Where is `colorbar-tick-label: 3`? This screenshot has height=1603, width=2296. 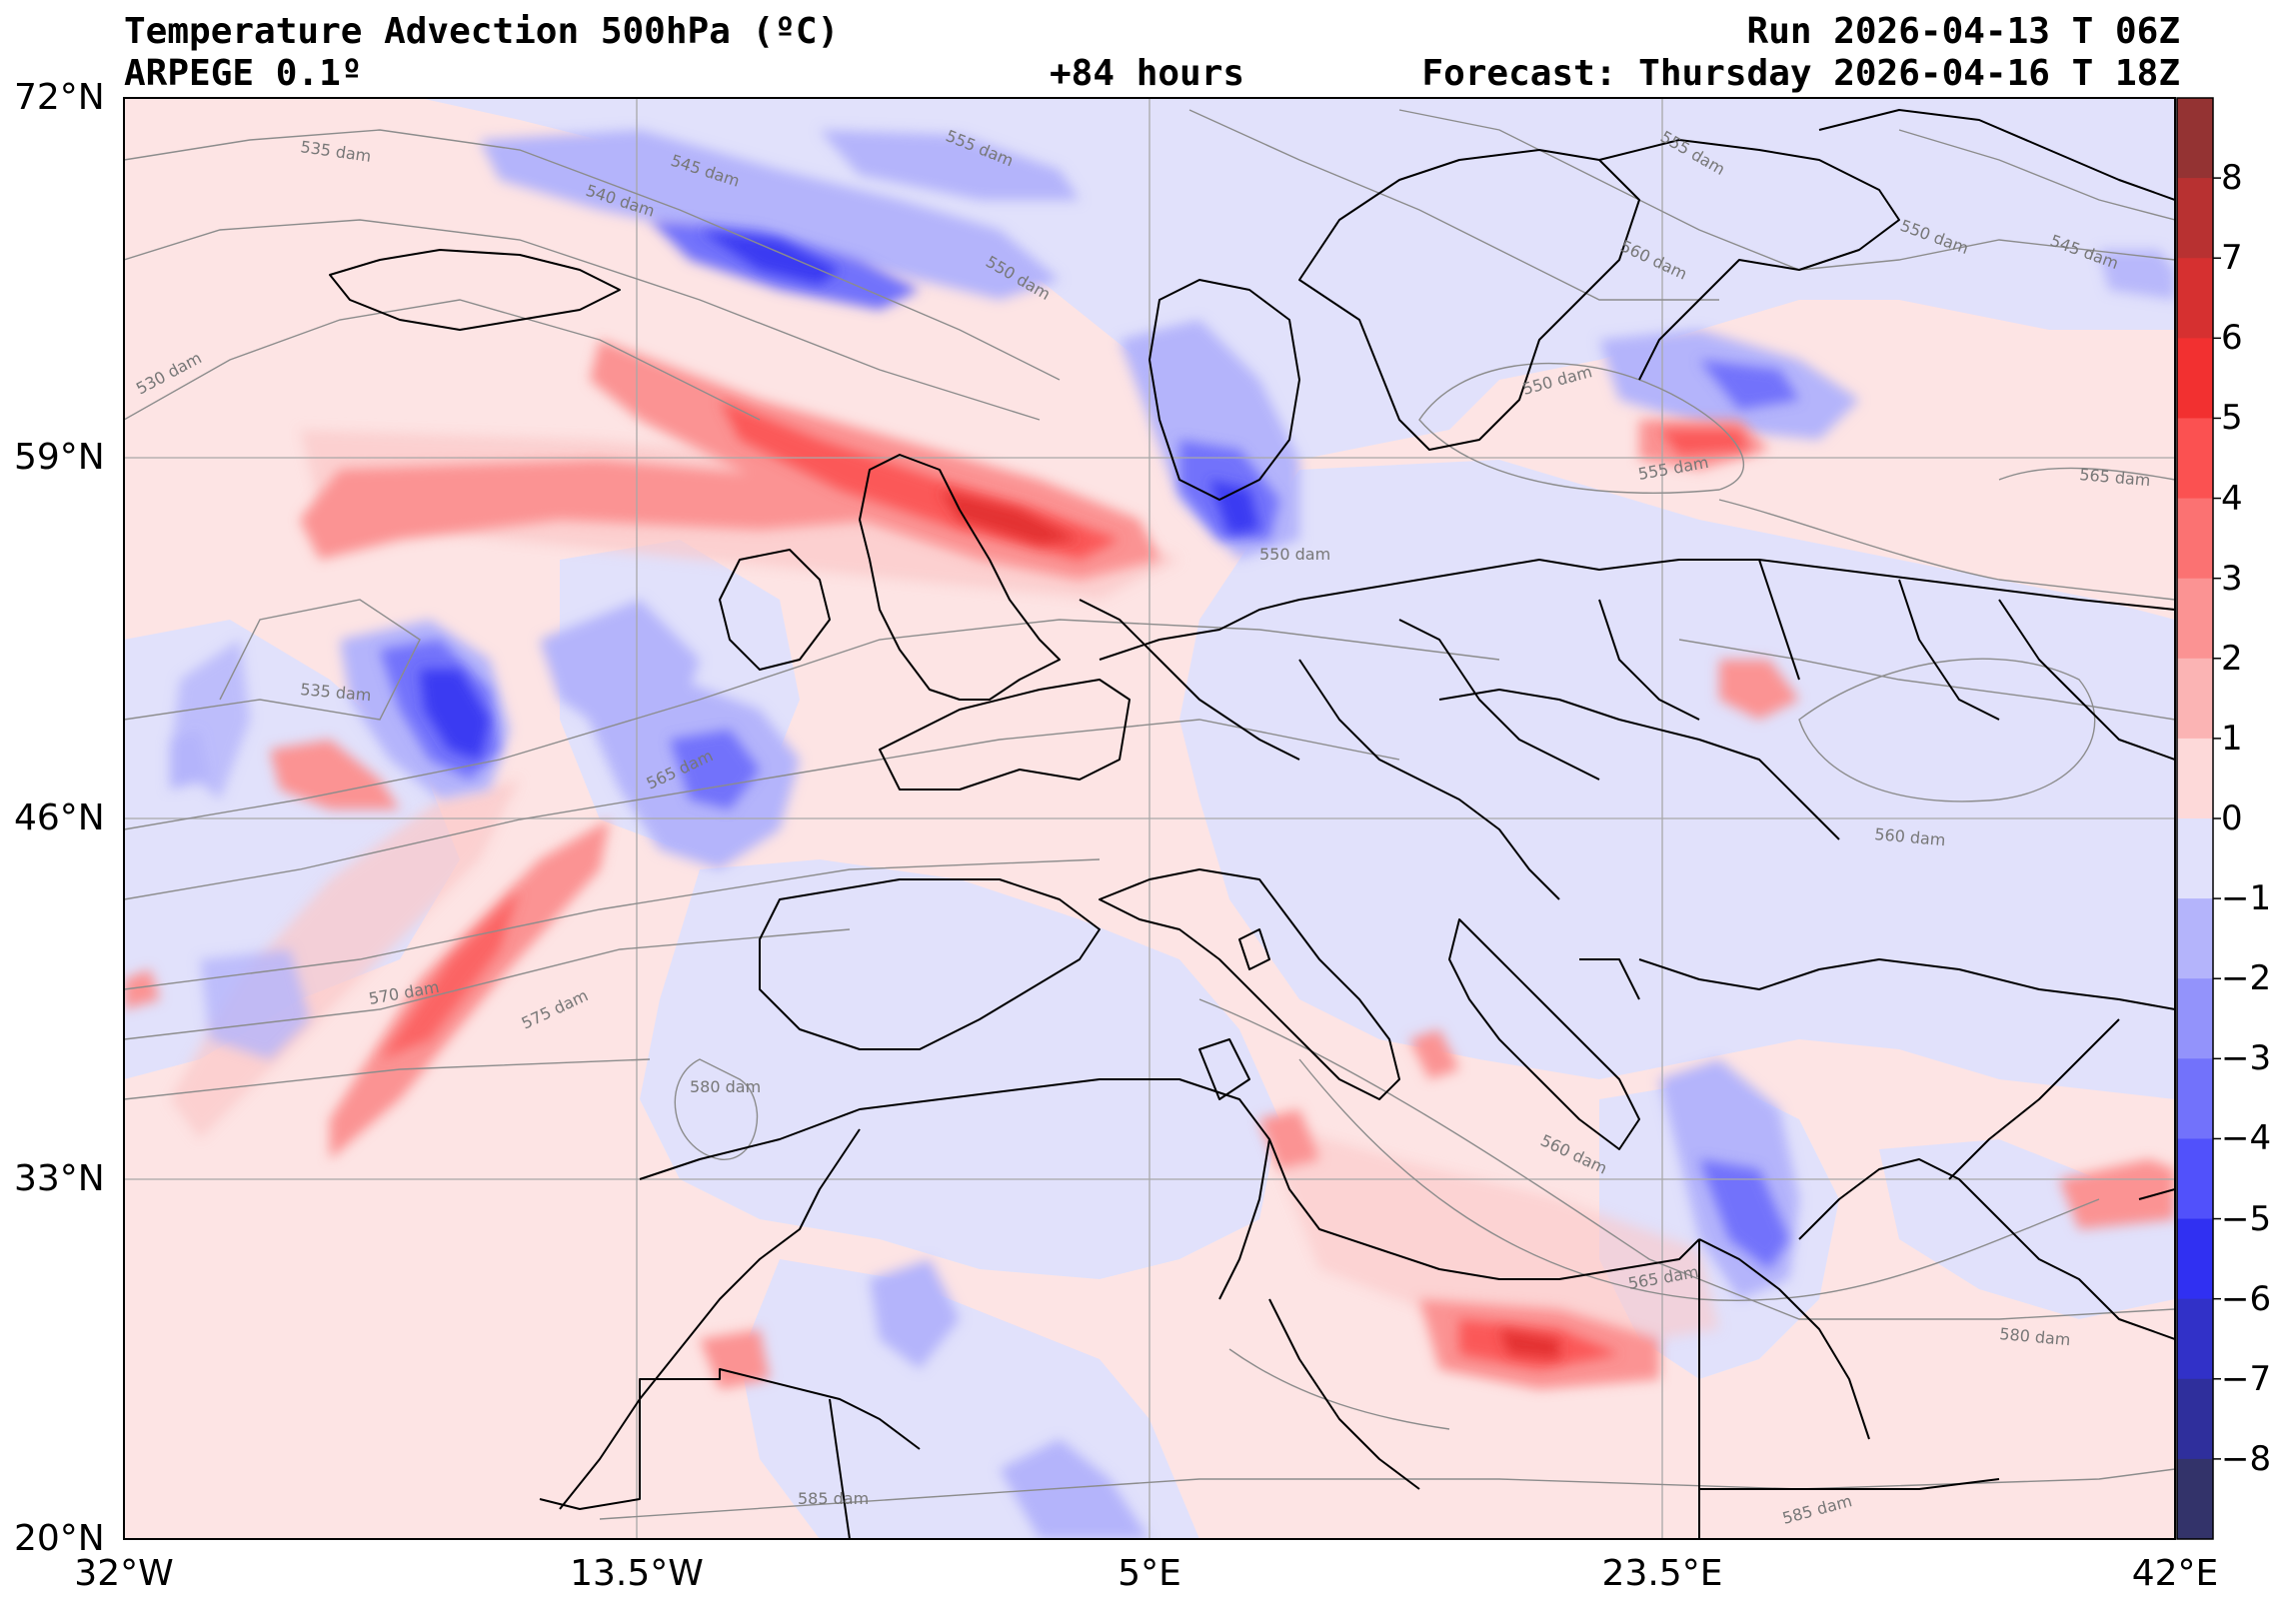 colorbar-tick-label: 3 is located at coordinates (2232, 578).